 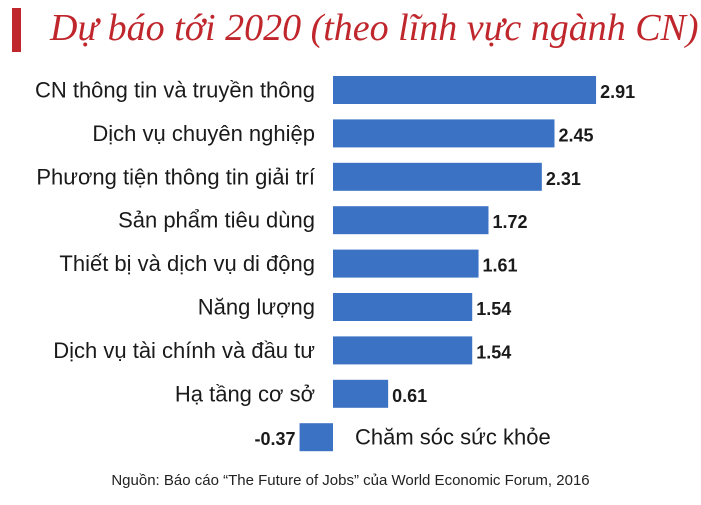 I want to click on chart-title: Dự báo tới 2020 (theo lĩnh vực ngành CN), so click(x=374, y=28).